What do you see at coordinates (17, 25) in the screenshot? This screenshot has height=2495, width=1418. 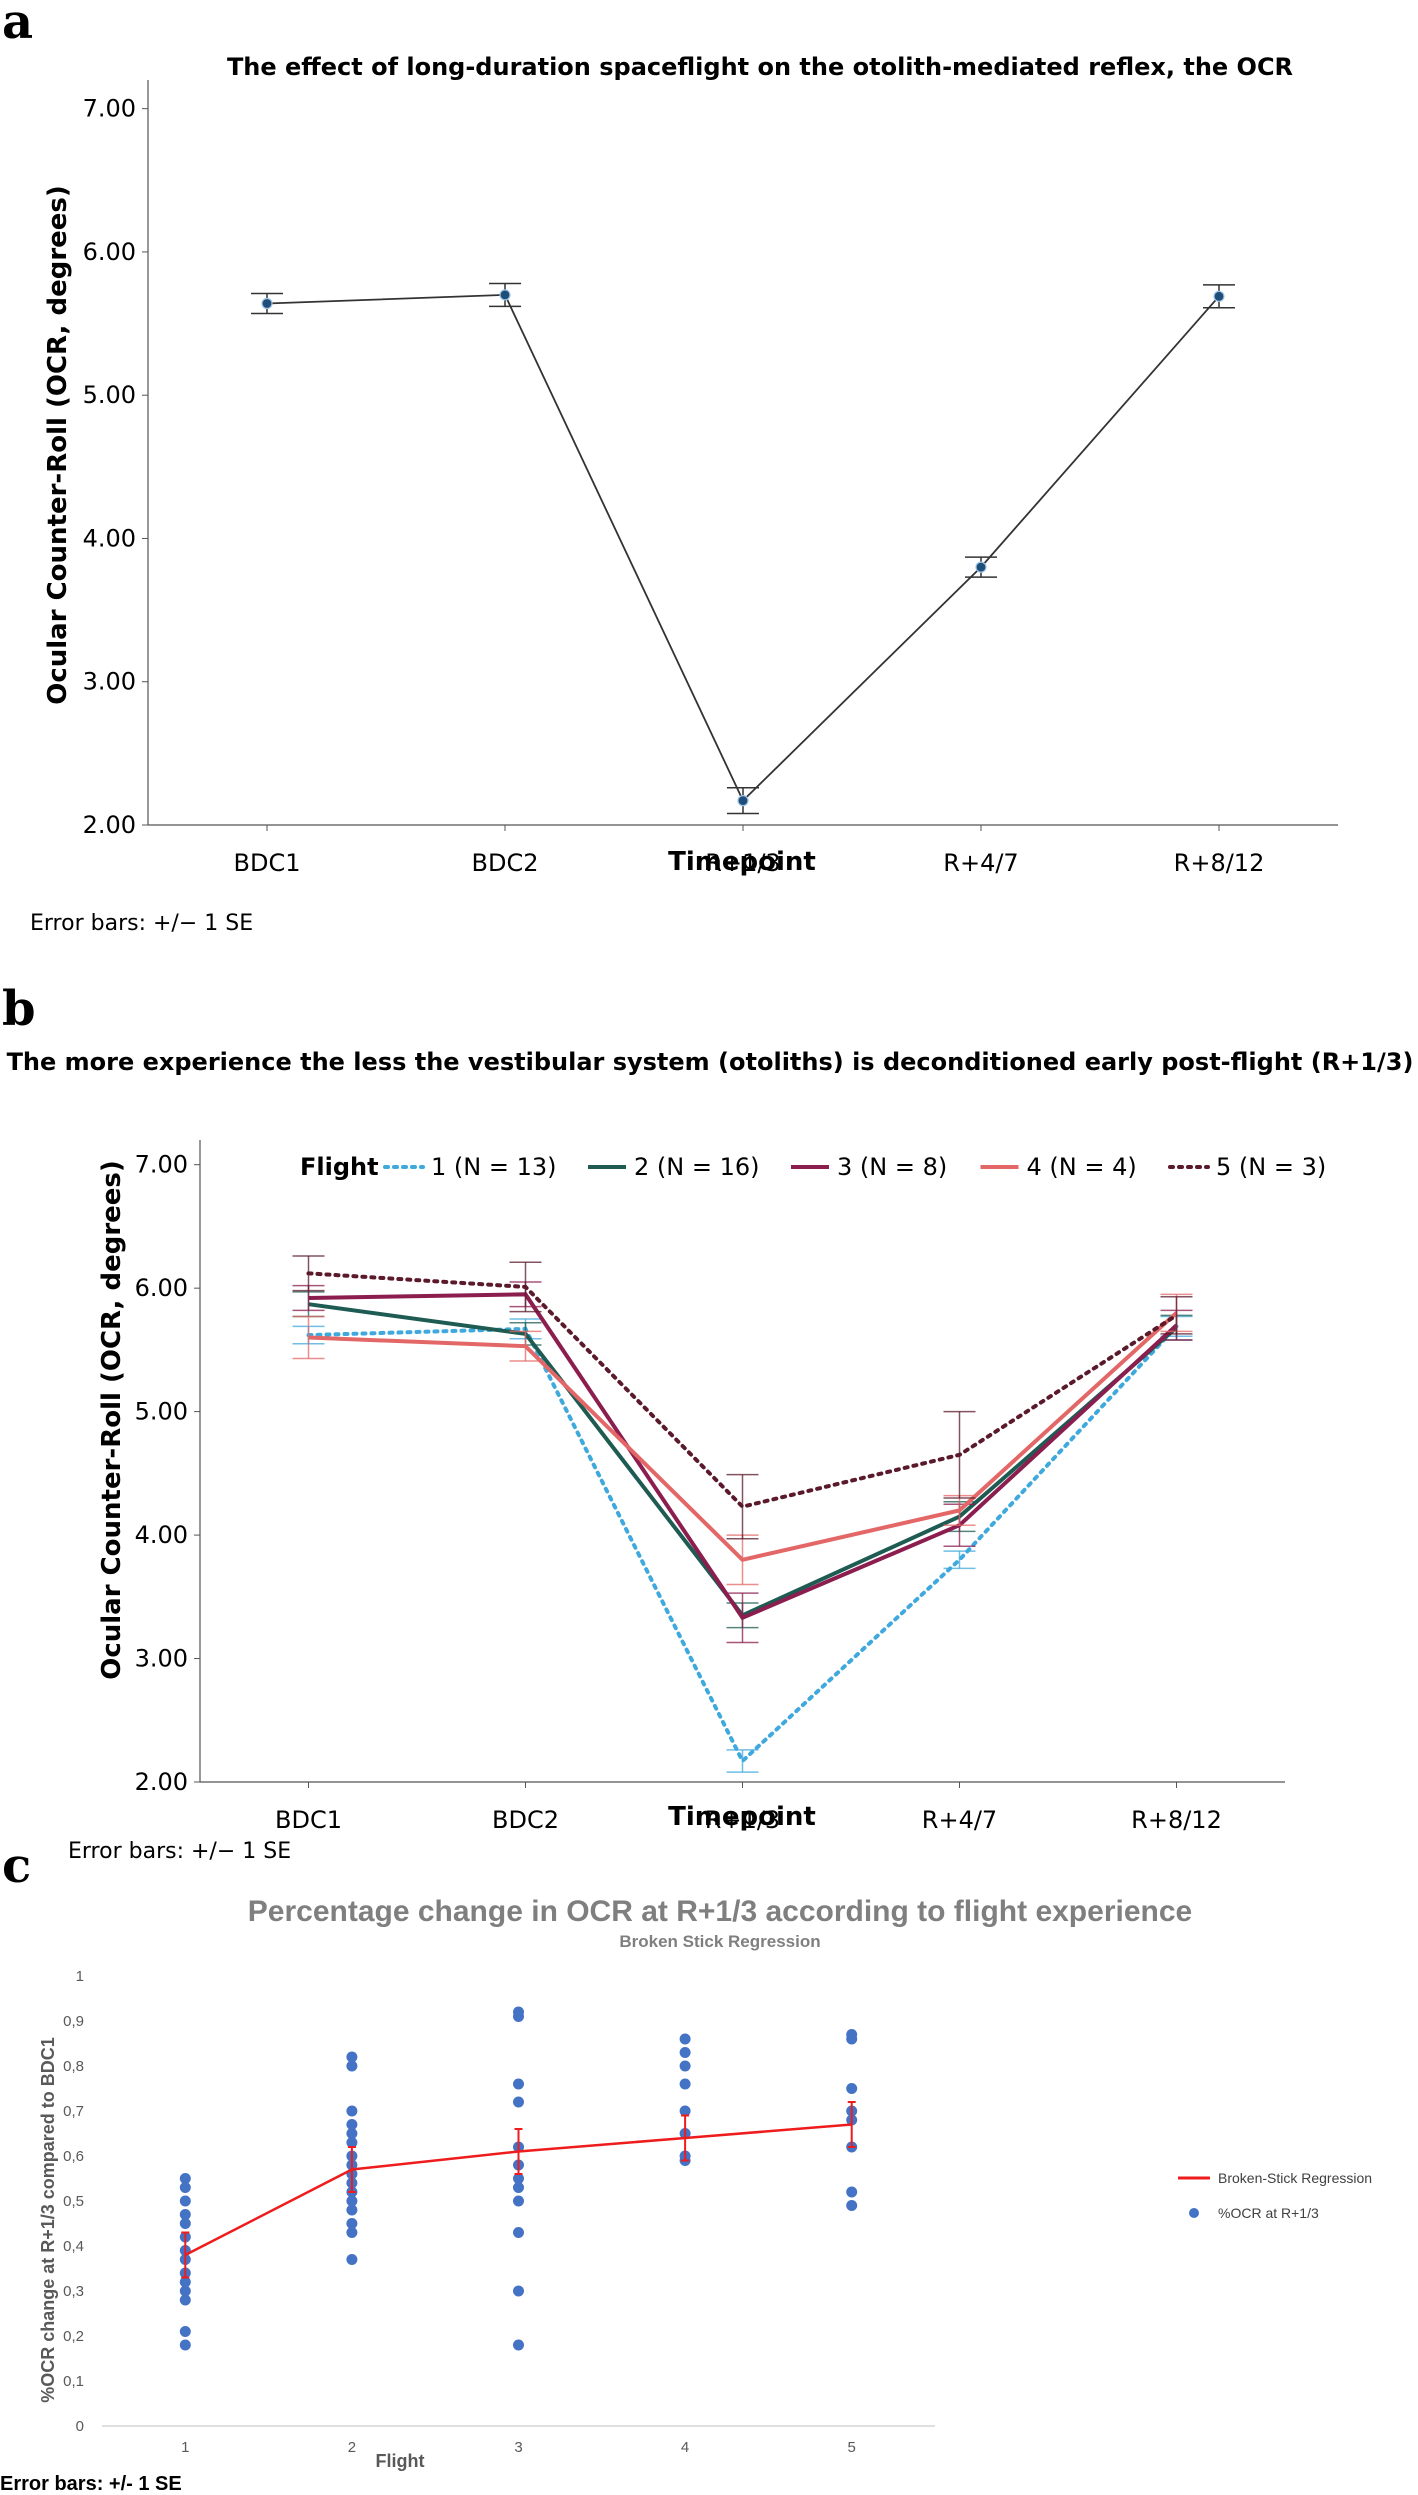 I see `panel-label-a: a` at bounding box center [17, 25].